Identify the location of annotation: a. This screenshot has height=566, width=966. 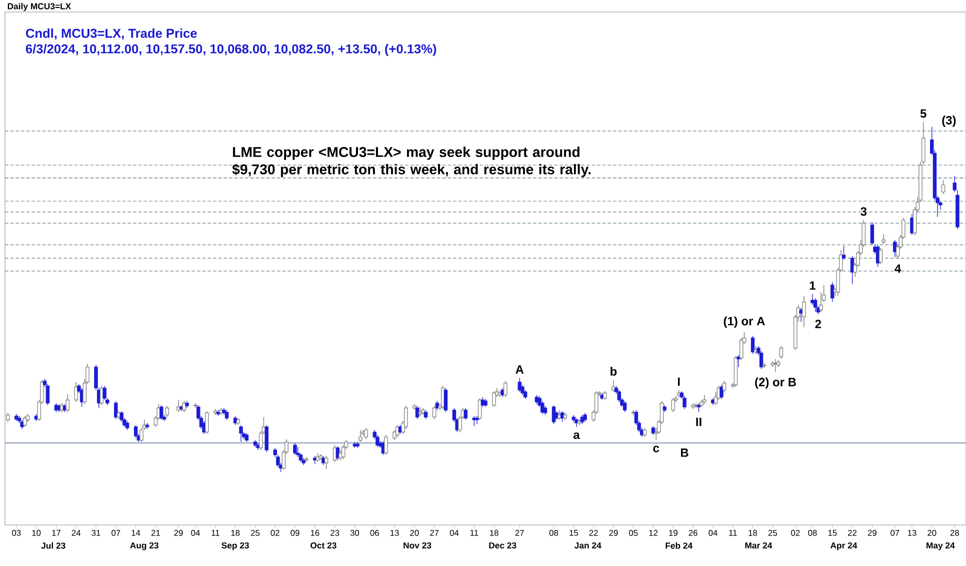
(577, 436).